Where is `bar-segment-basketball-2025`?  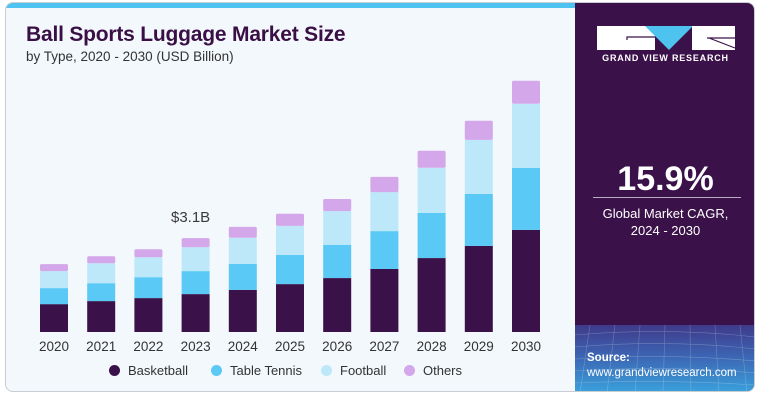
bar-segment-basketball-2025 is located at coordinates (290, 308).